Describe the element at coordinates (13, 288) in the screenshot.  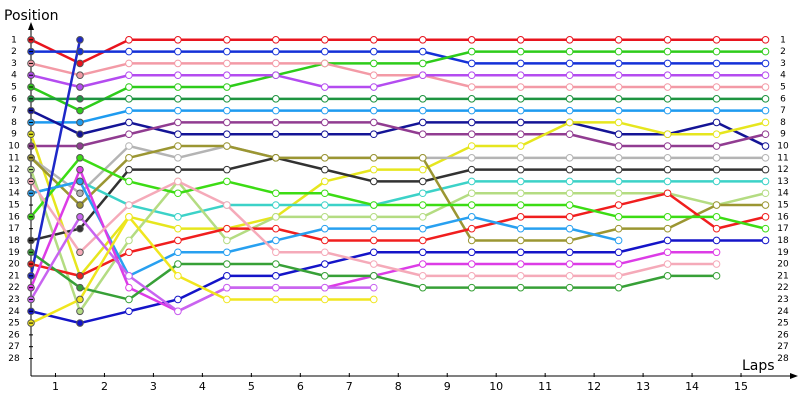
I see `y-tick-label: 22` at that location.